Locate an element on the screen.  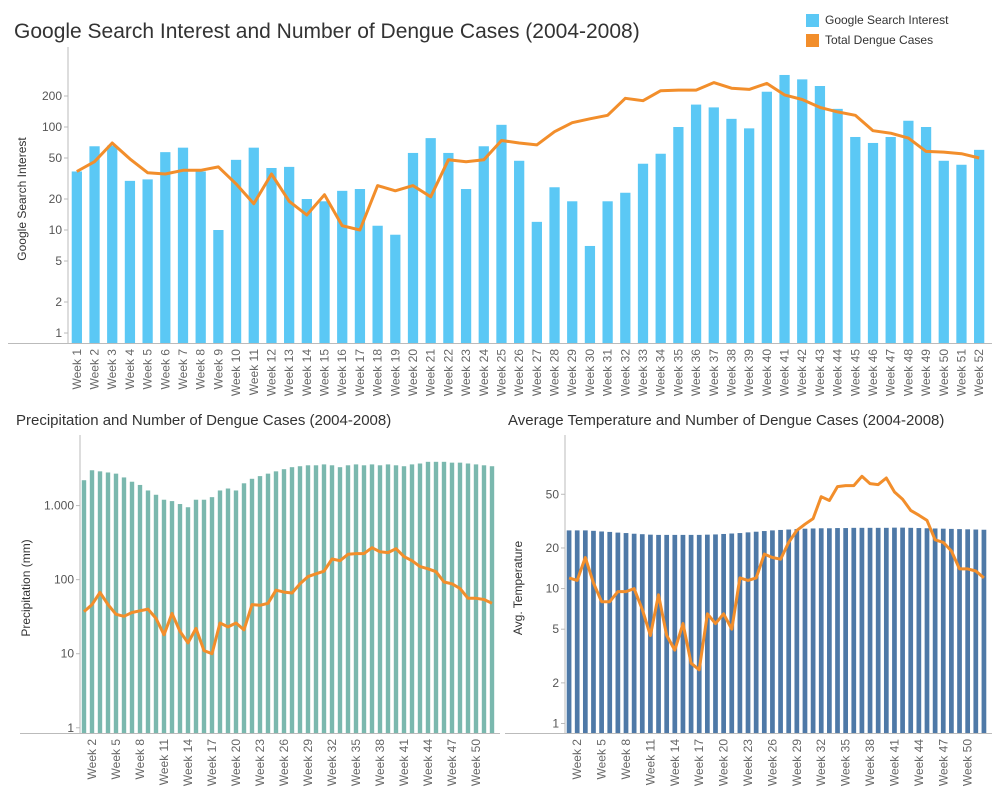
legend-item-search-interest: Google Search Interest is located at coordinates (877, 20).